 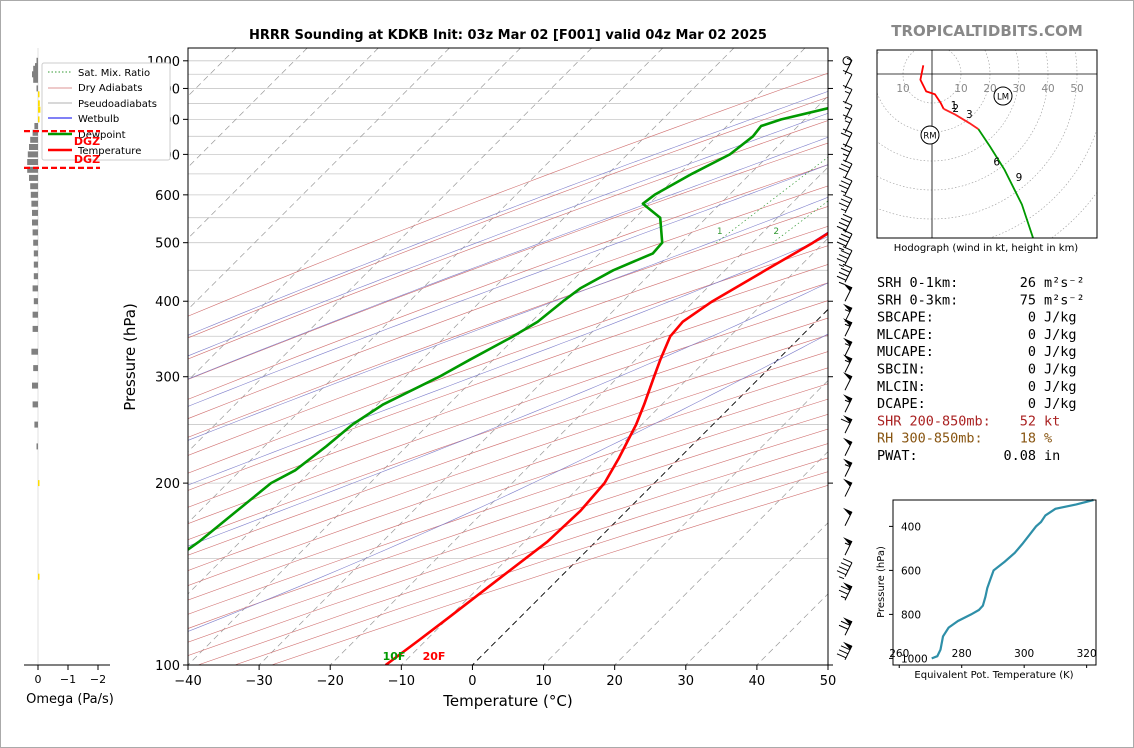 I want to click on hodo-height-marker: 3, so click(x=969, y=115).